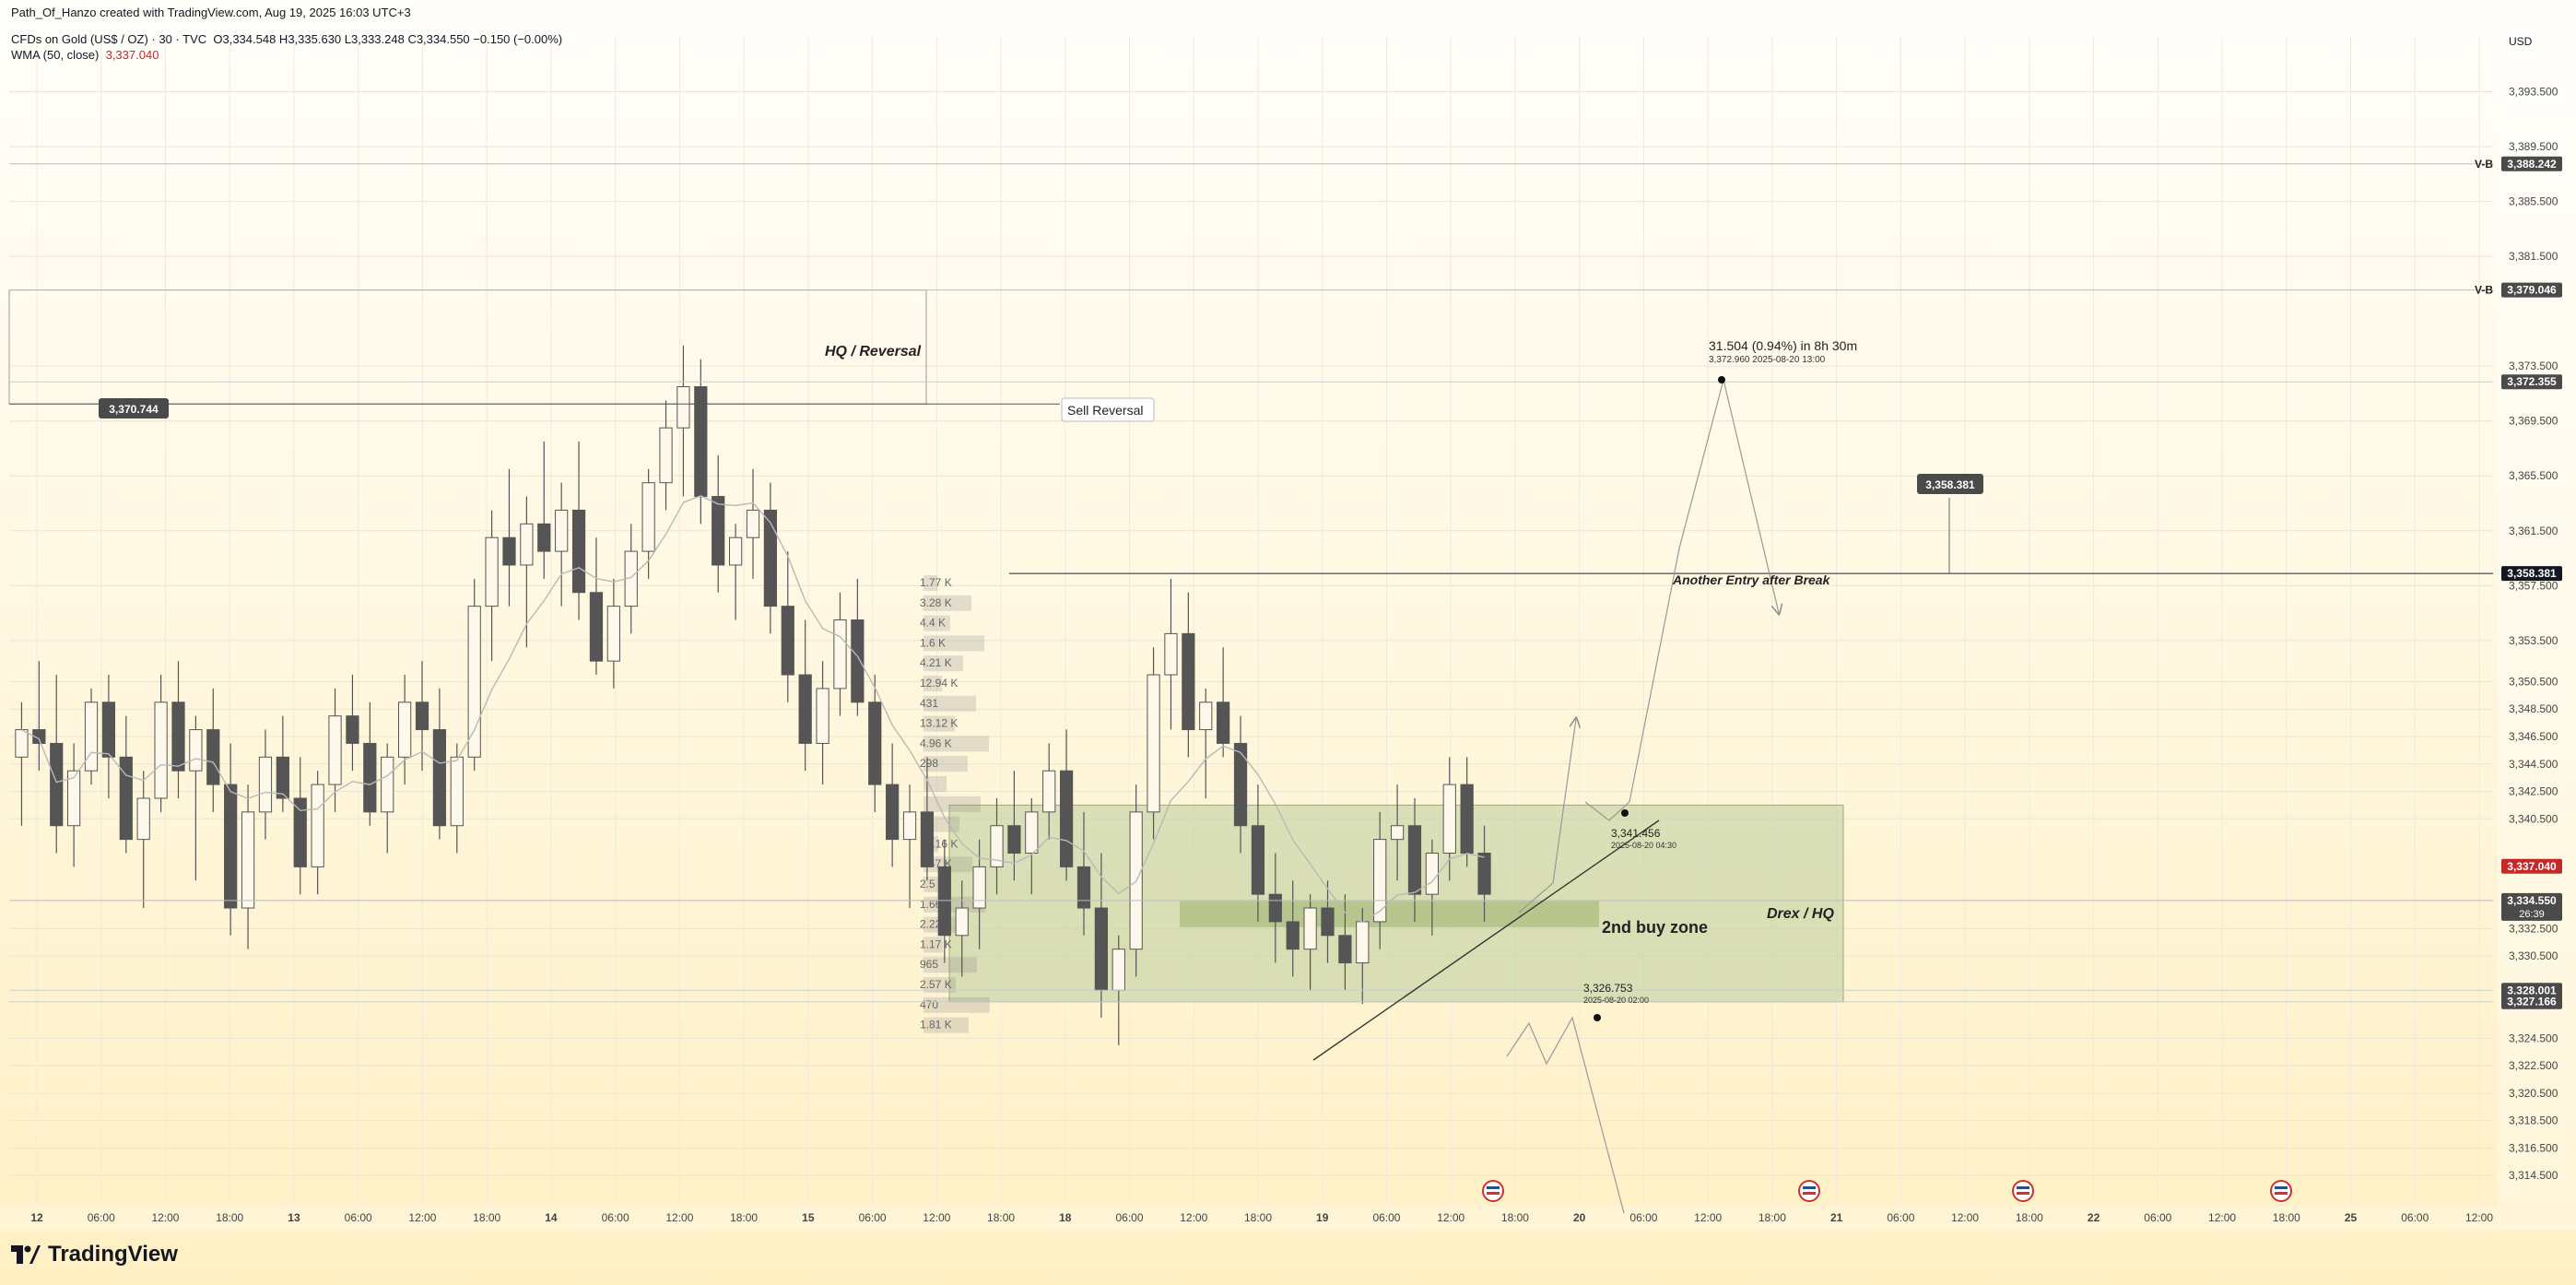  I want to click on economic-events, so click(1887, 1191).